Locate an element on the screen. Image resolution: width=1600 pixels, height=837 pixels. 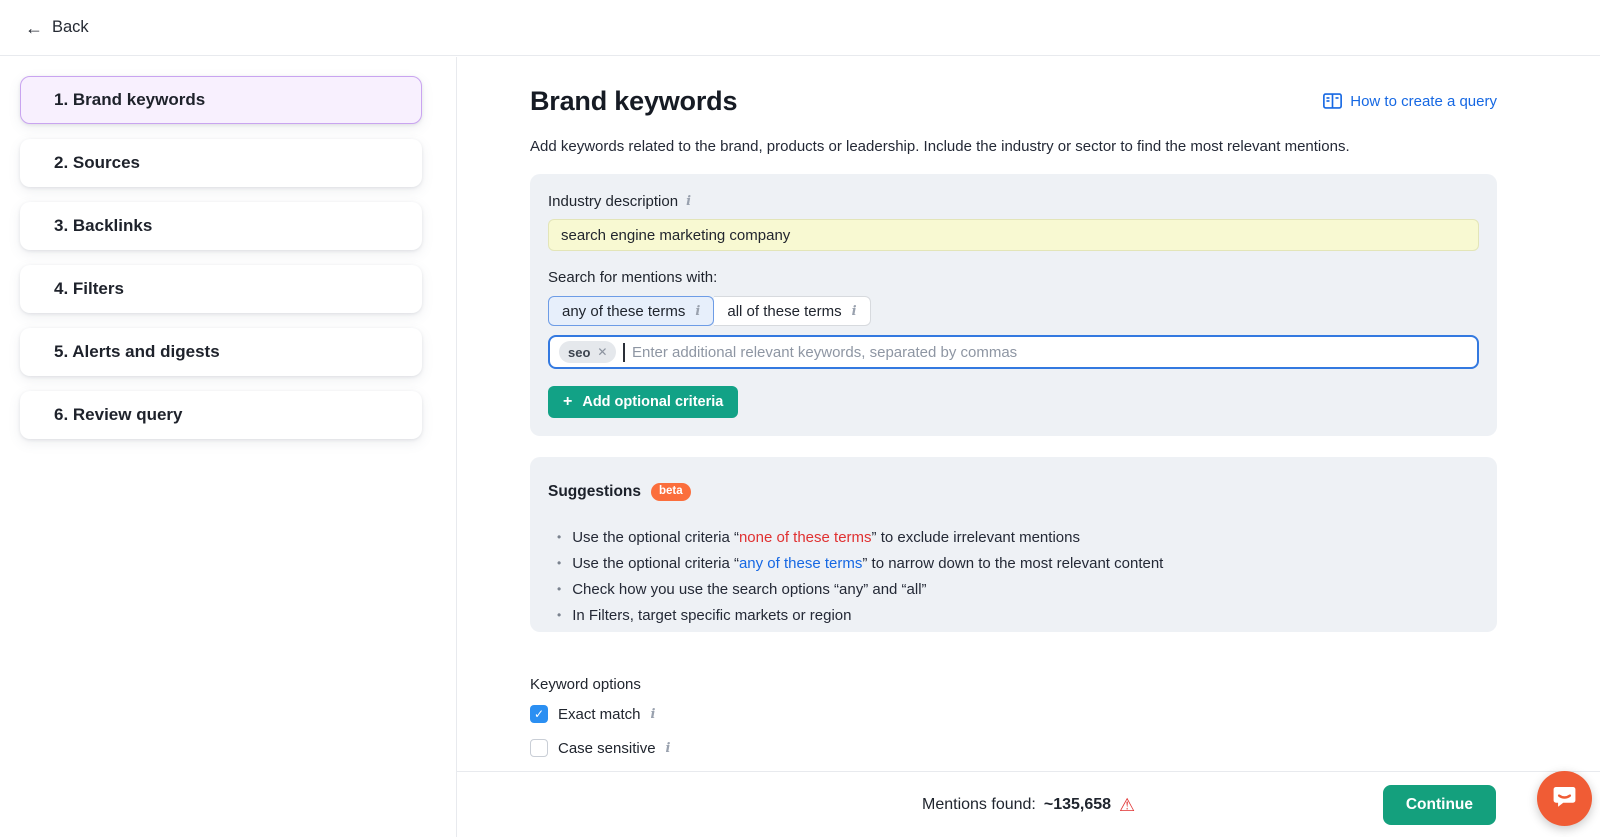
match-any-option: any of these terms i is located at coordinates (631, 311).